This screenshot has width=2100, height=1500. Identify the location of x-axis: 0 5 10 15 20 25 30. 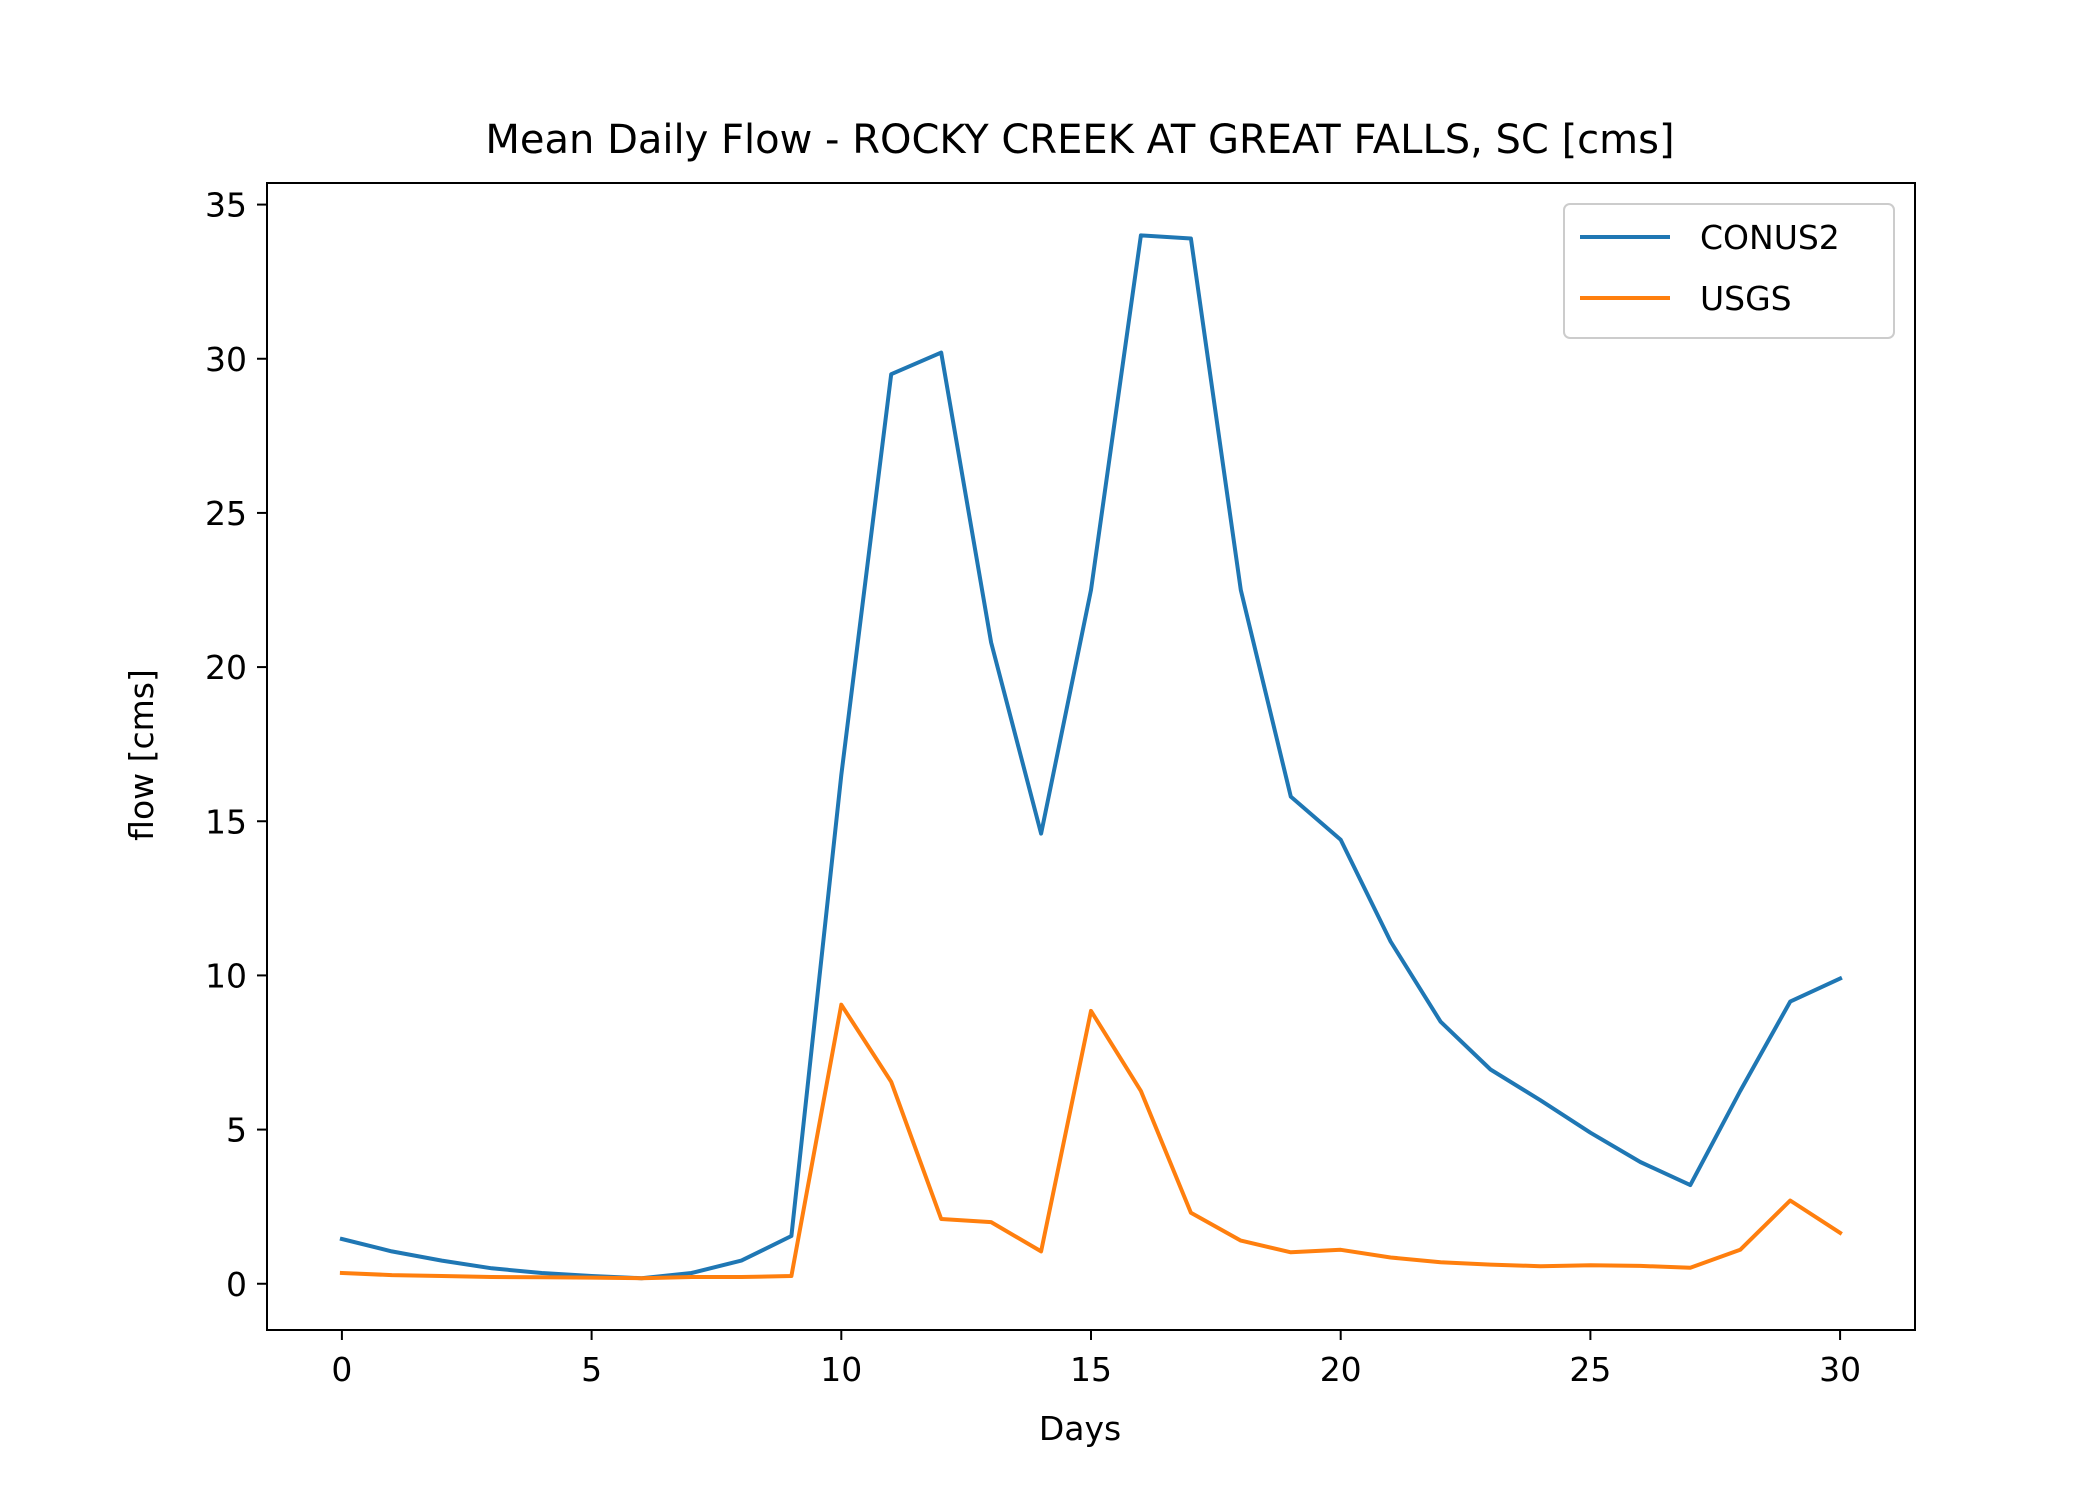
(1096, 1359).